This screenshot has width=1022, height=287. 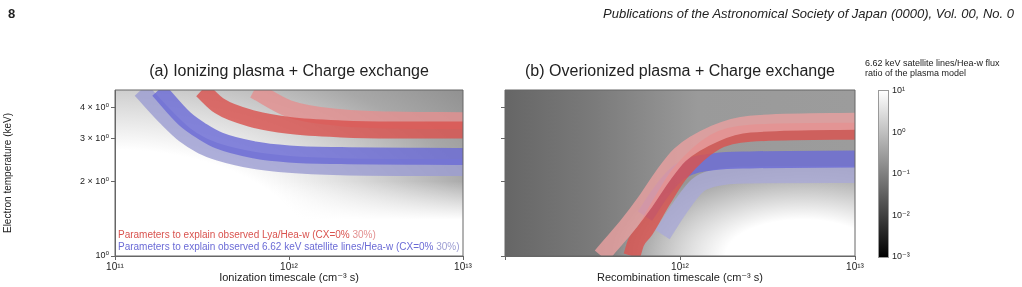 What do you see at coordinates (95, 106) in the screenshot?
I see `y-tick-label: 4 × 10⁰` at bounding box center [95, 106].